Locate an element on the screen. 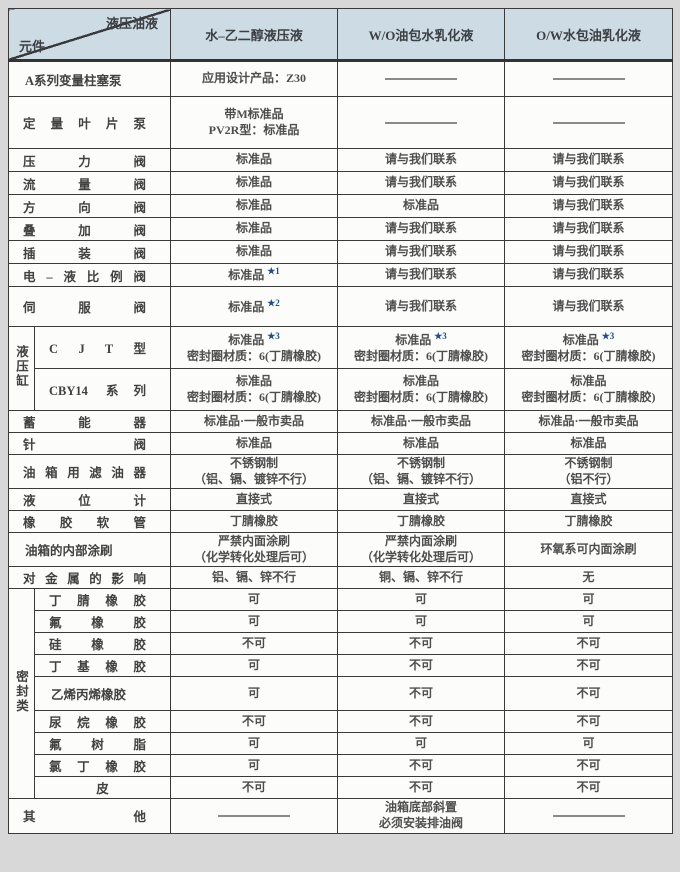  cell-value: 标准品 ★1 is located at coordinates (254, 275).